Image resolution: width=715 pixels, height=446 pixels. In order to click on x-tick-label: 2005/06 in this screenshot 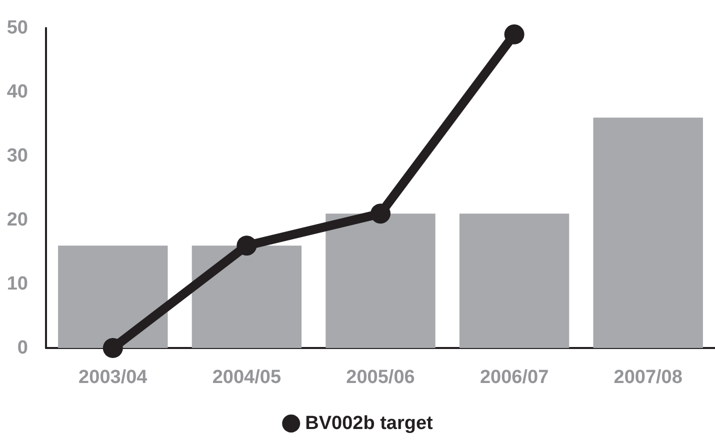, I will do `click(380, 377)`.